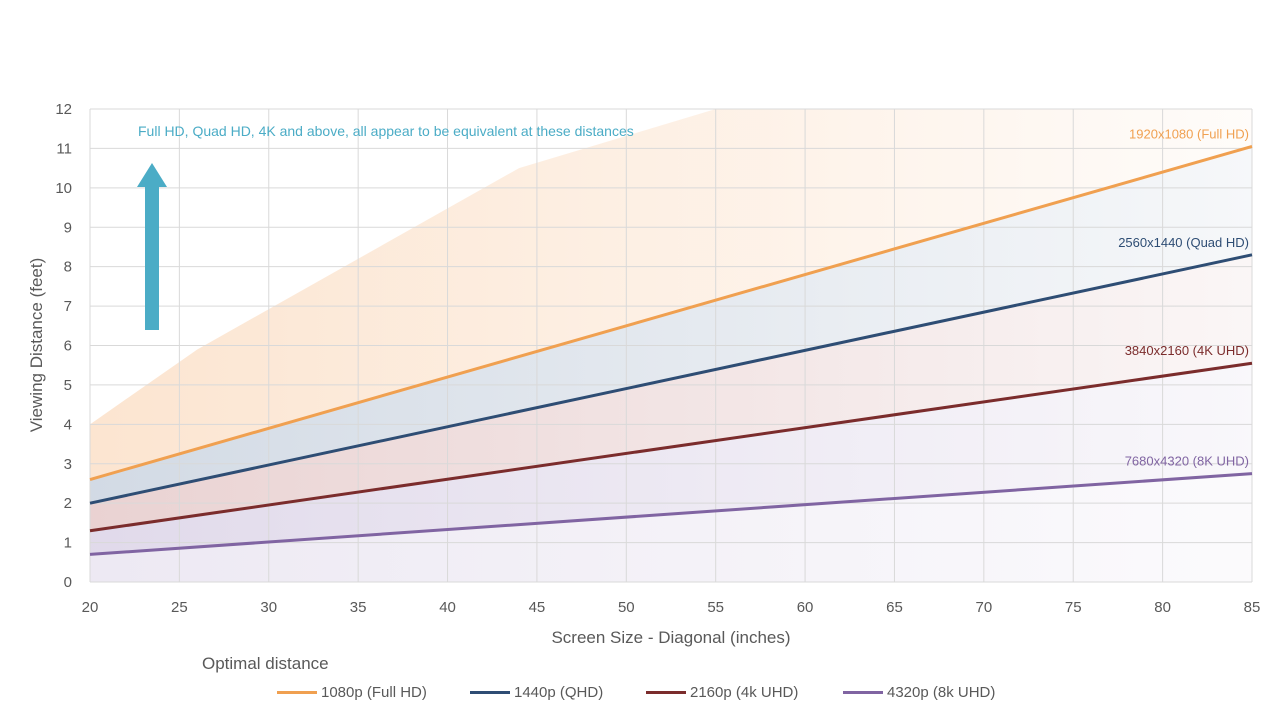  I want to click on legend-label: 1440p (QHD), so click(559, 692).